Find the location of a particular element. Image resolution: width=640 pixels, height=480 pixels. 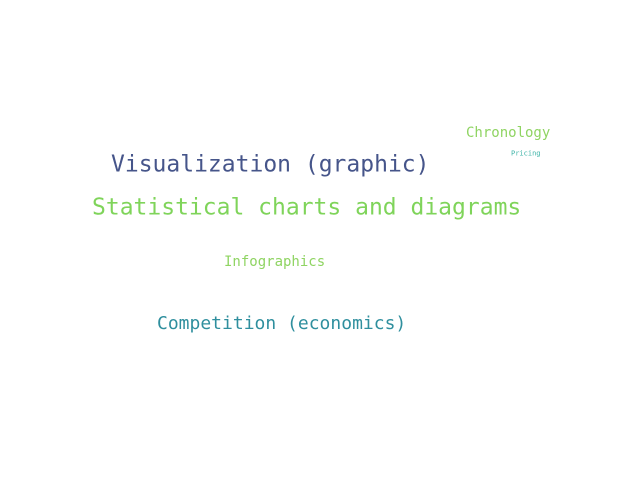

word-infographics: Infographics is located at coordinates (275, 262).